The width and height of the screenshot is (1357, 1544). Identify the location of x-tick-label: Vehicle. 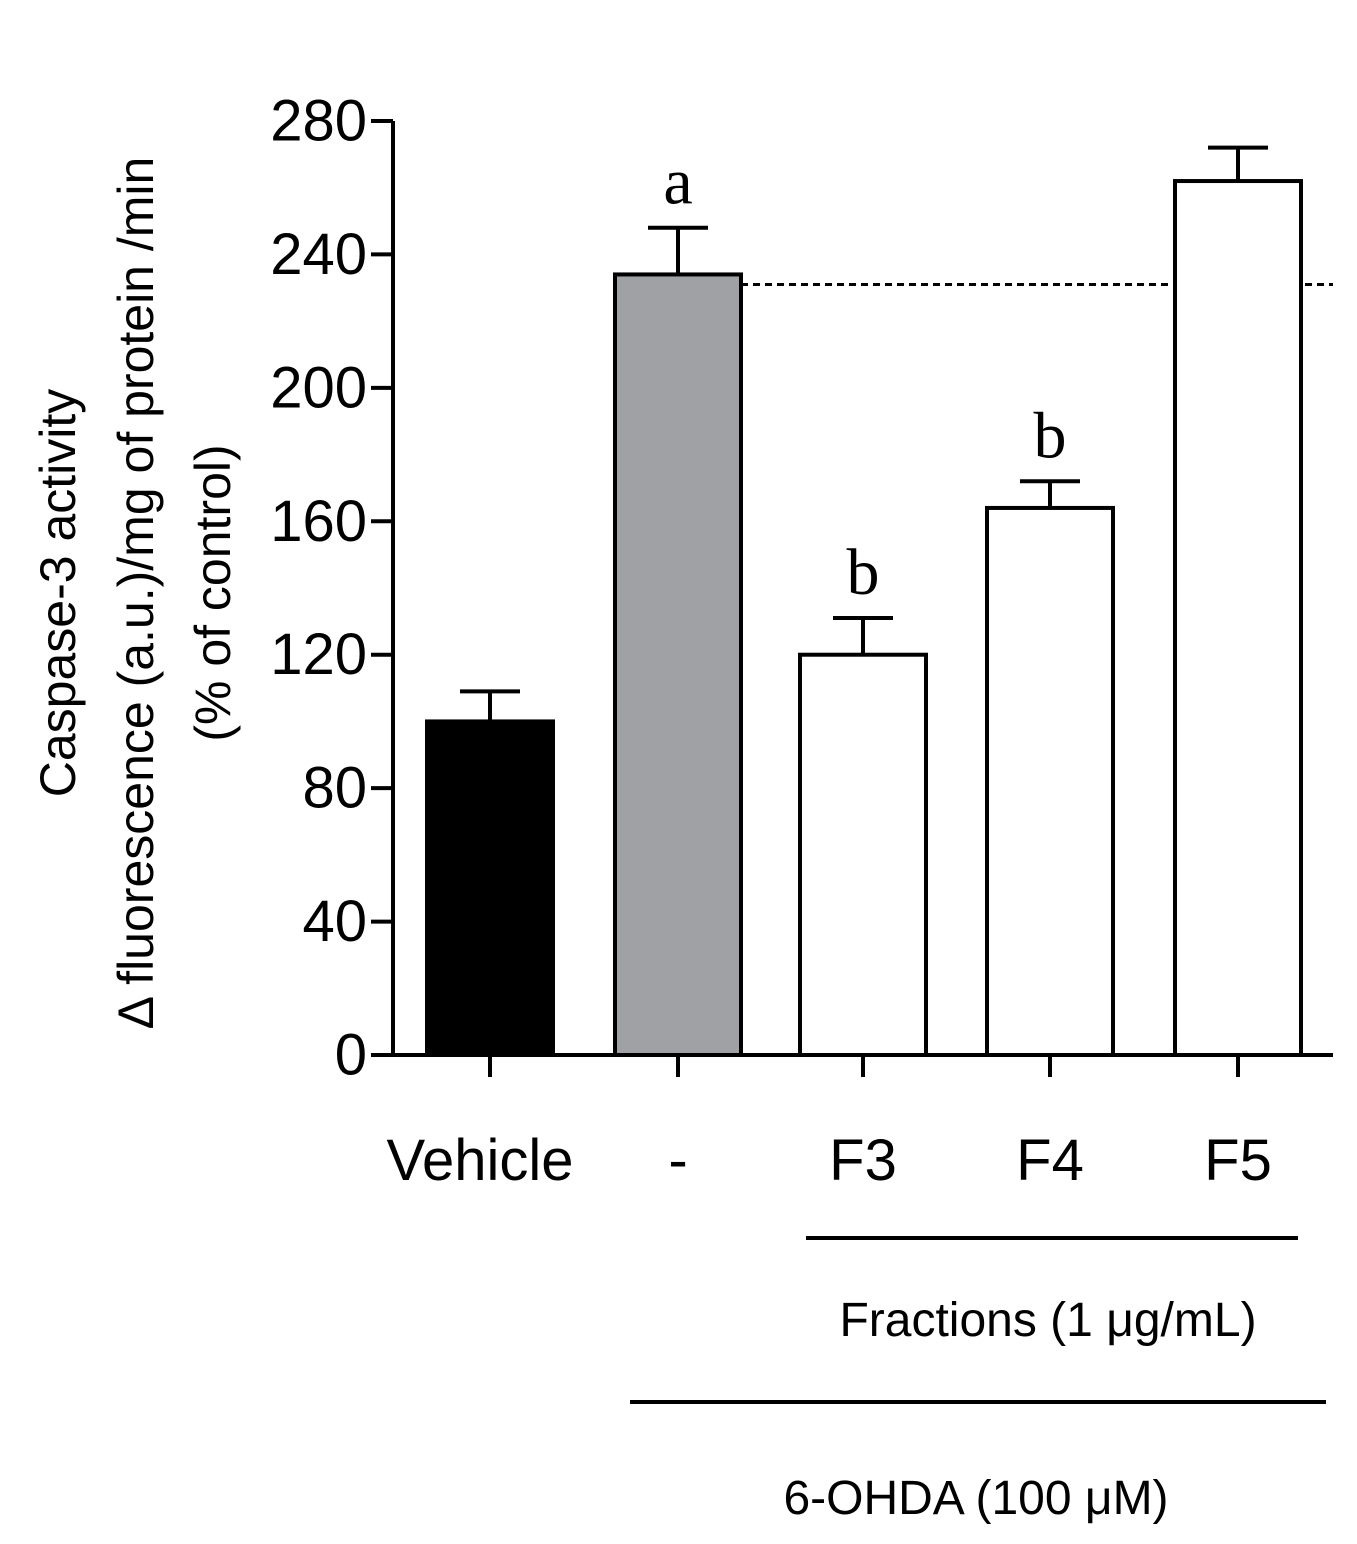
(479, 1160).